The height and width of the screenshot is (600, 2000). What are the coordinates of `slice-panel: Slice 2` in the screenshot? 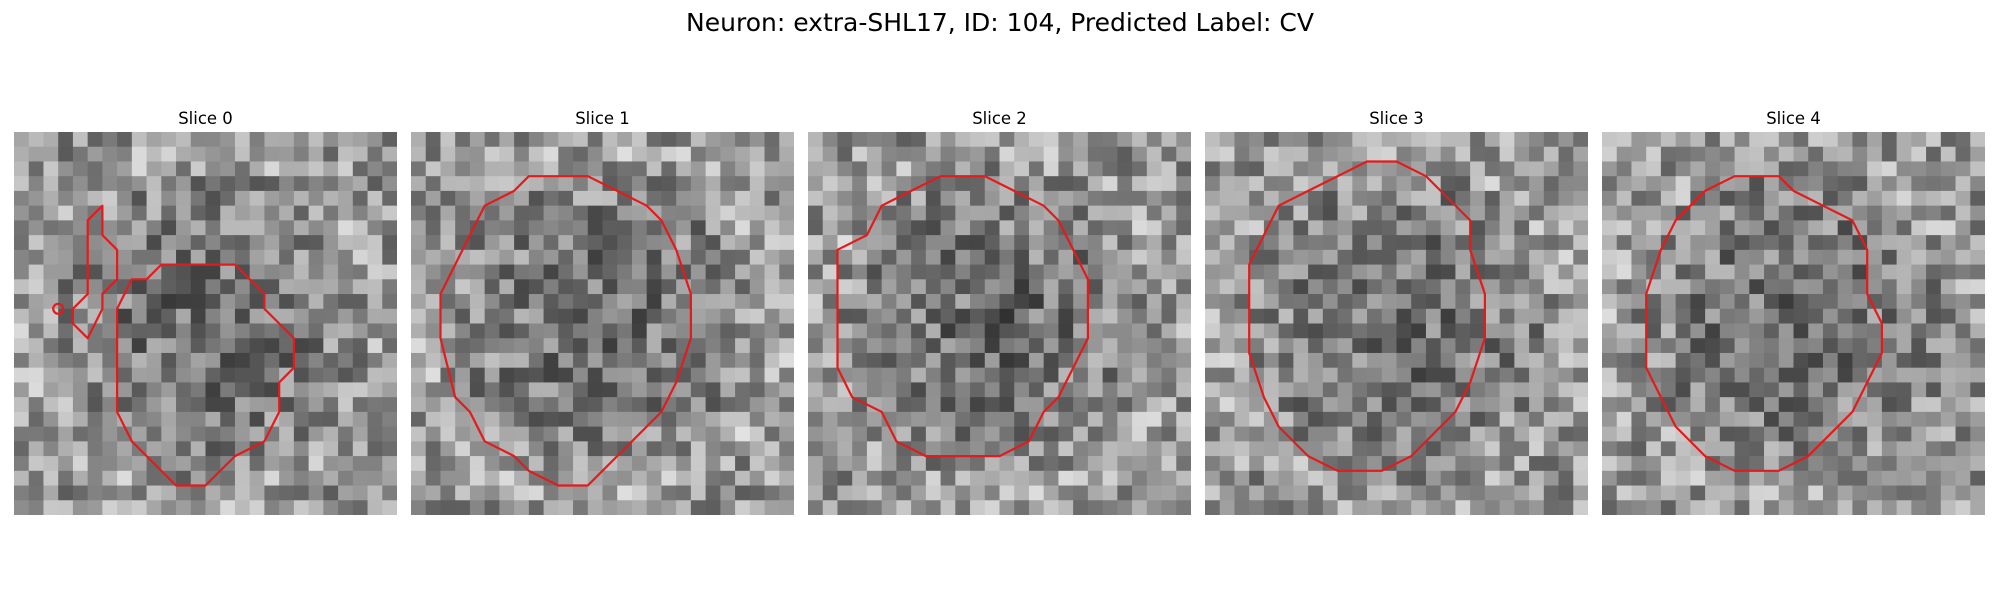 It's located at (999, 311).